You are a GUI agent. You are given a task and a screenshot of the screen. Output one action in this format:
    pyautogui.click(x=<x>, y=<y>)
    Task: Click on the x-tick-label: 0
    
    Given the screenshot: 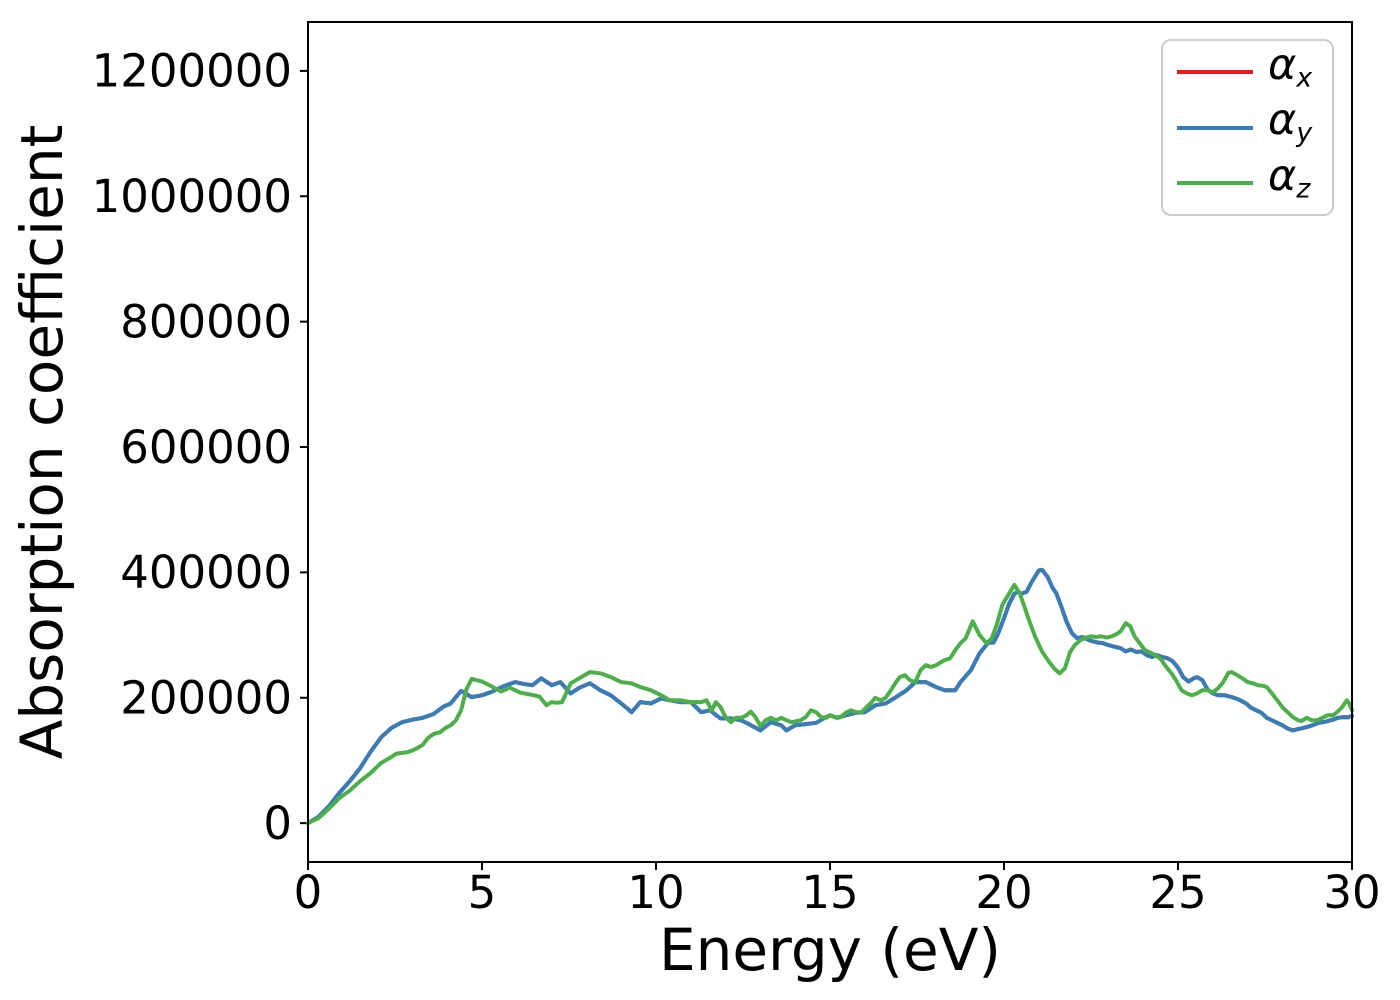 What is the action you would take?
    pyautogui.click(x=308, y=892)
    